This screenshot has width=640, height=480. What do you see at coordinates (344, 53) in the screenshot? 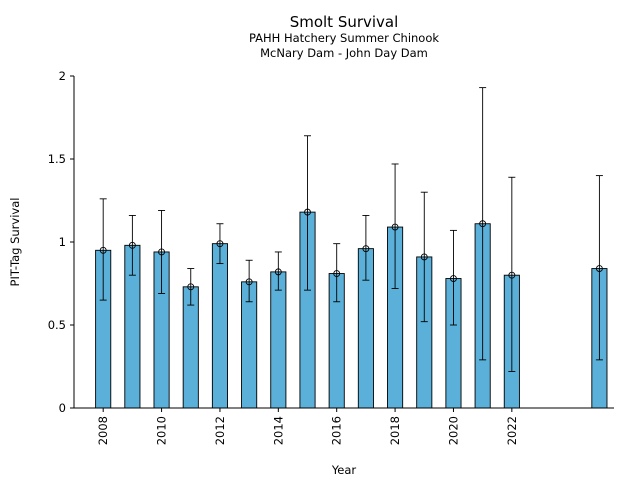
I see `chart-subtitle-line-2: McNary Dam - John Day Dam` at bounding box center [344, 53].